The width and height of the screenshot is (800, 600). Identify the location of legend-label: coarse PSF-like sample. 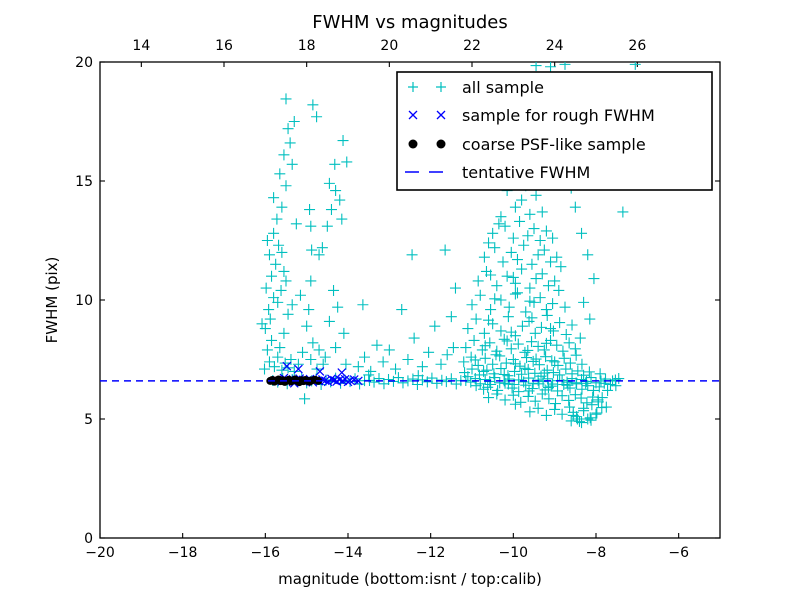
(554, 144).